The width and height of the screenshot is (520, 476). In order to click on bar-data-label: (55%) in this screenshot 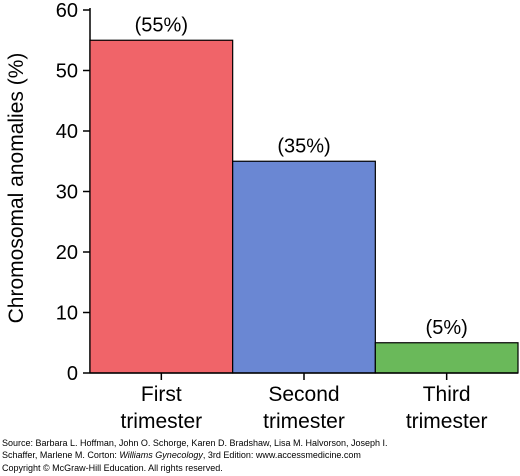, I will do `click(161, 25)`.